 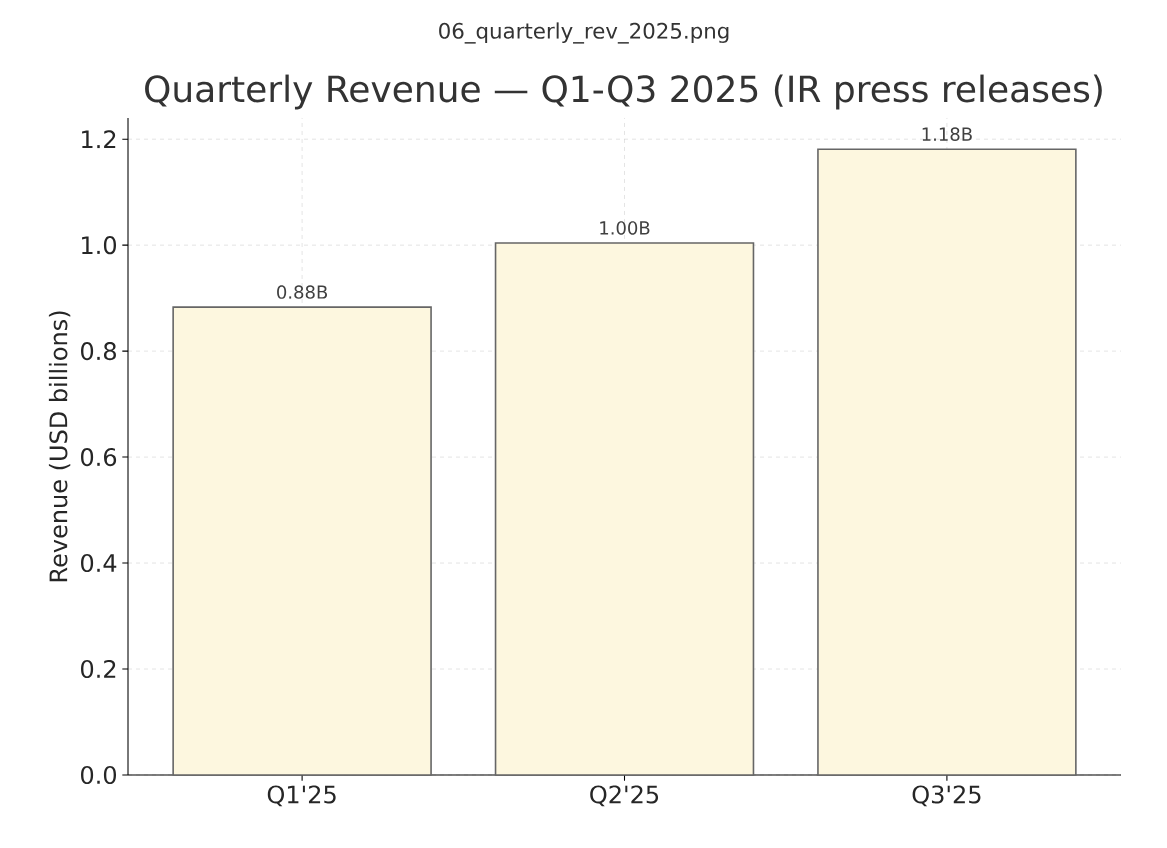 What do you see at coordinates (99, 245) in the screenshot?
I see `y-tick-label: 1.0` at bounding box center [99, 245].